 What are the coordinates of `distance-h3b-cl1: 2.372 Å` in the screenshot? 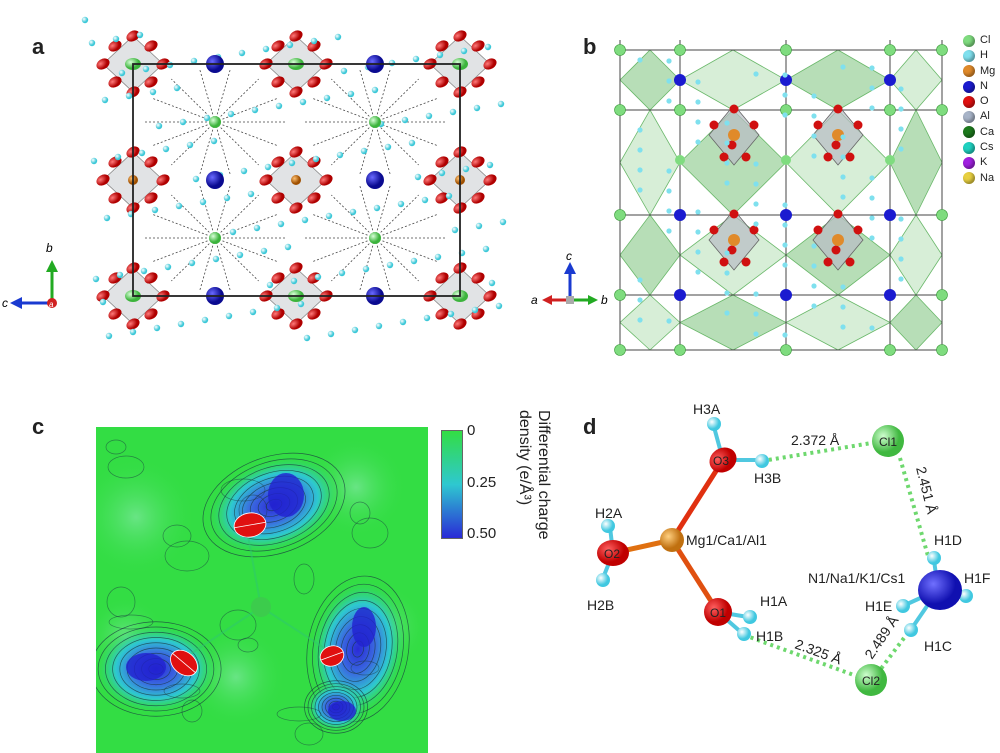 It's located at (815, 440).